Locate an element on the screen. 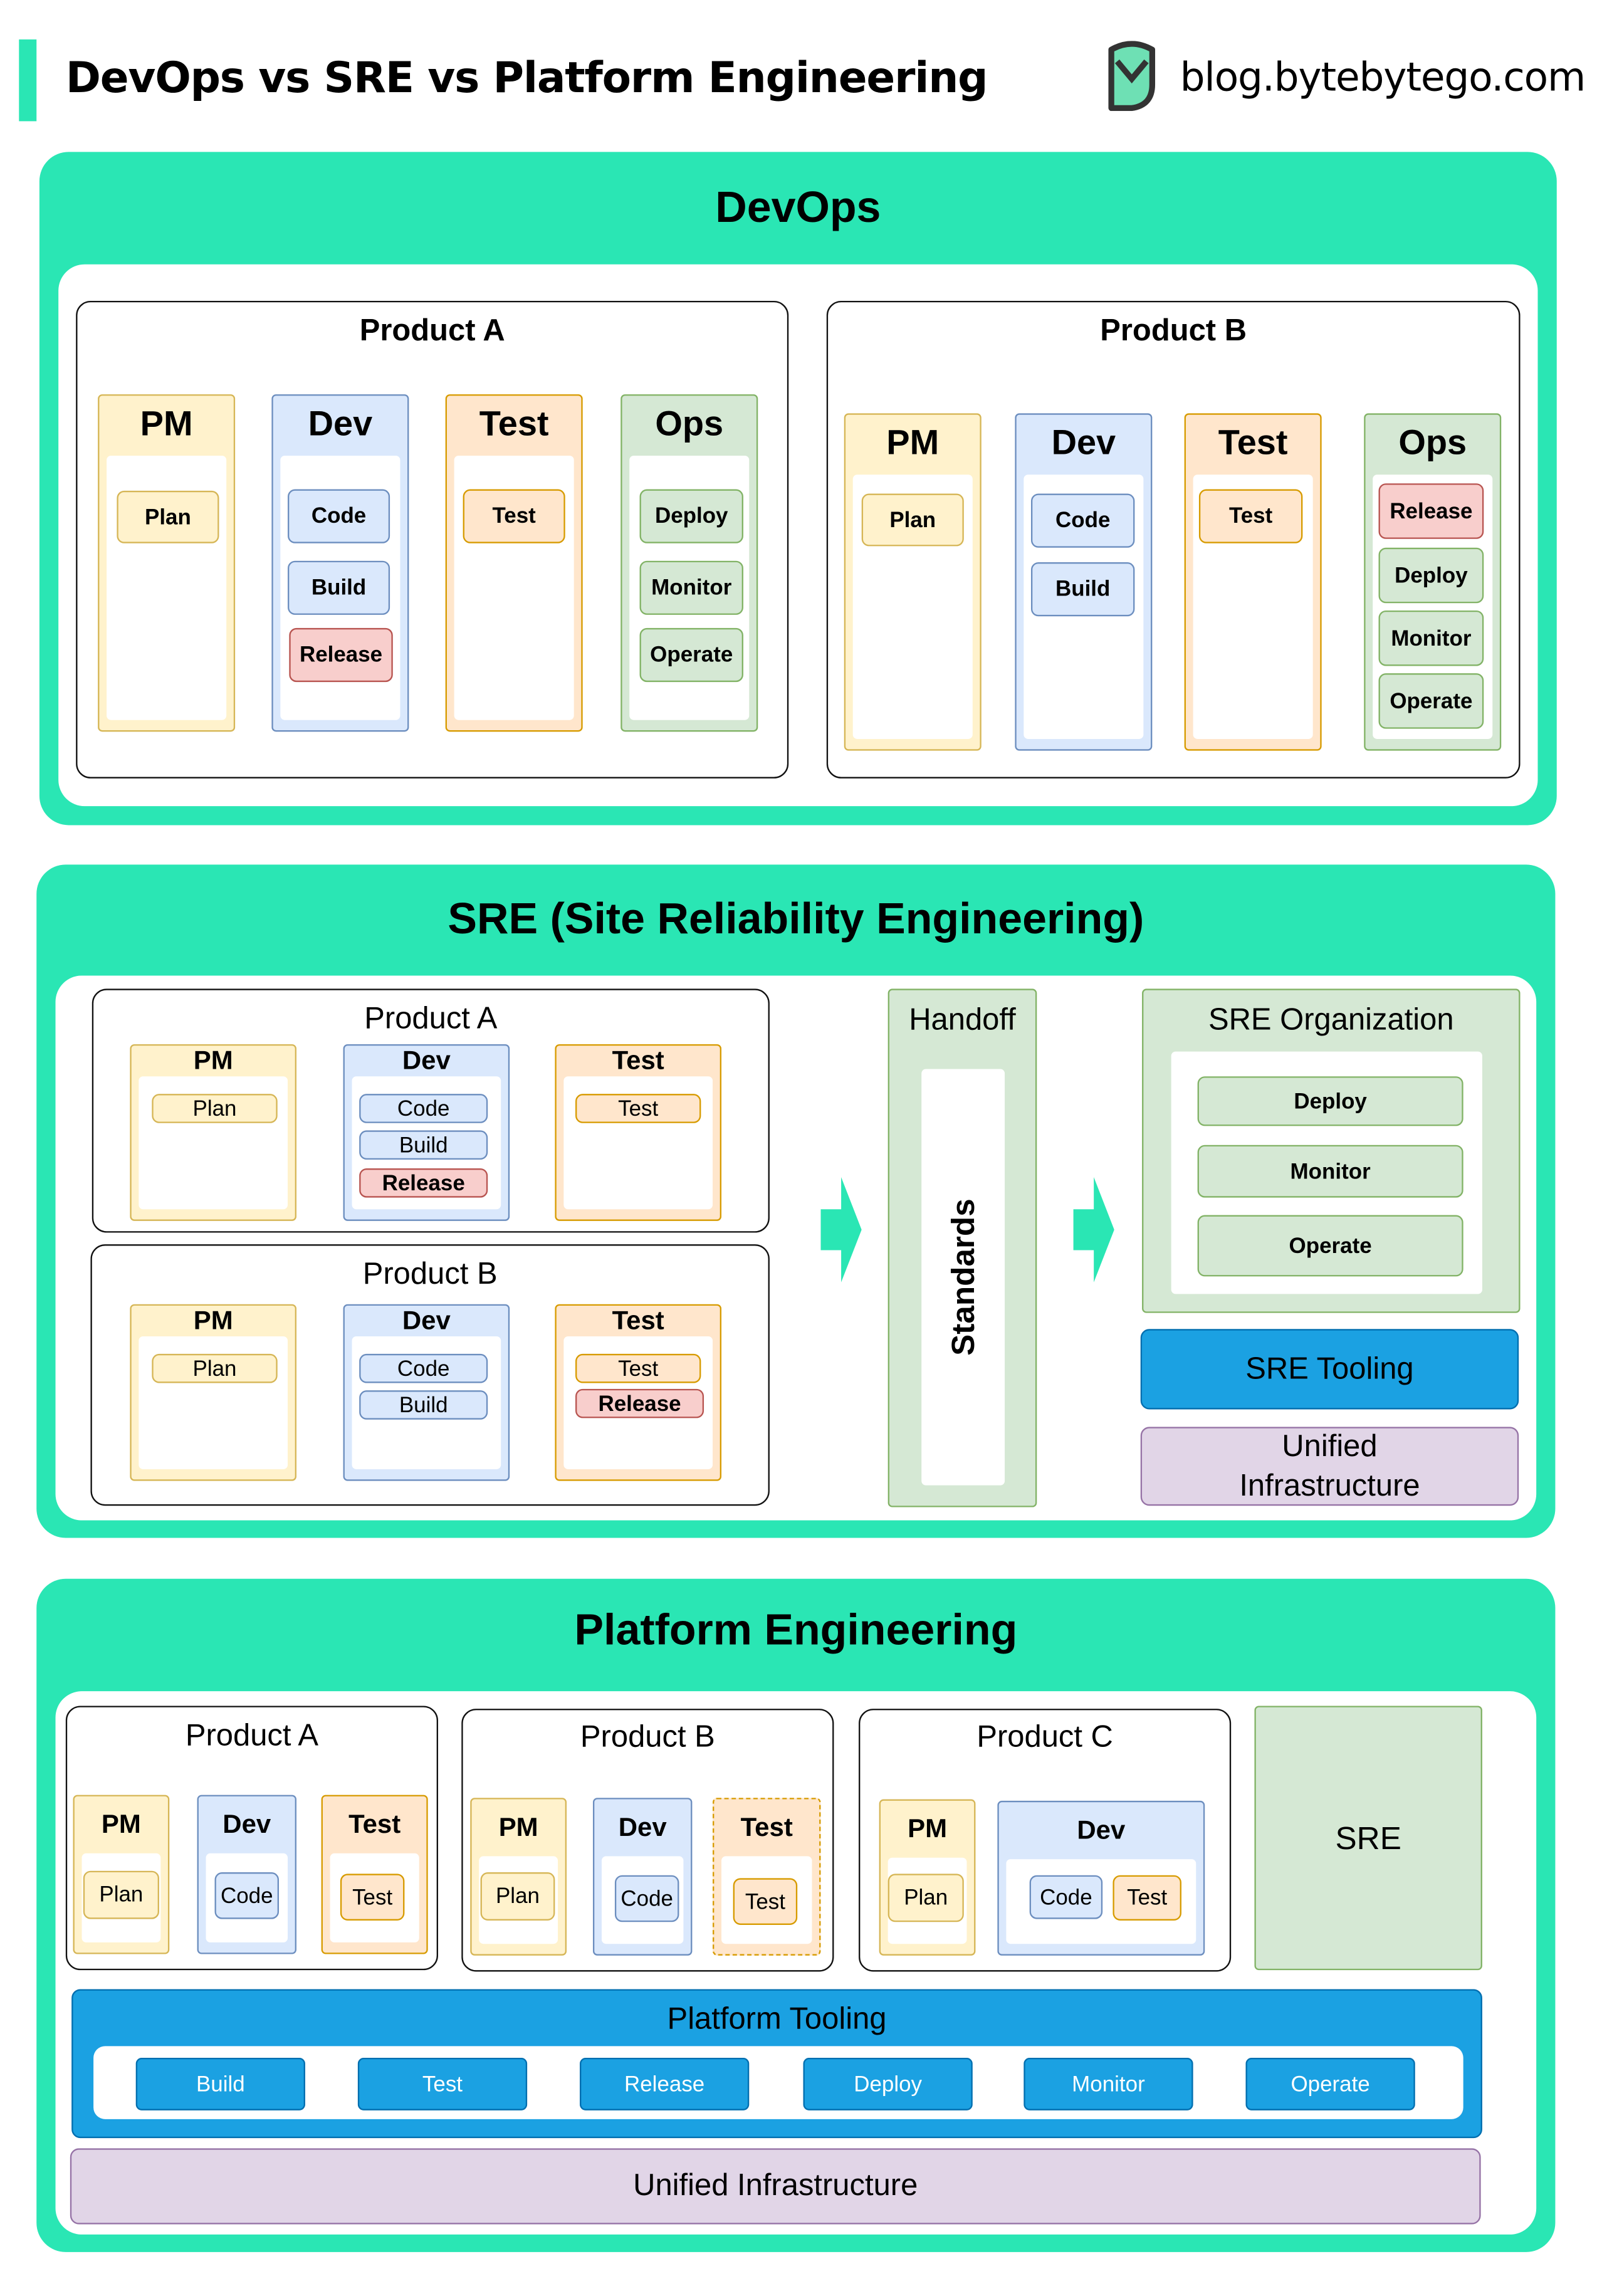  sre-org-item: Deploy is located at coordinates (1330, 1101).